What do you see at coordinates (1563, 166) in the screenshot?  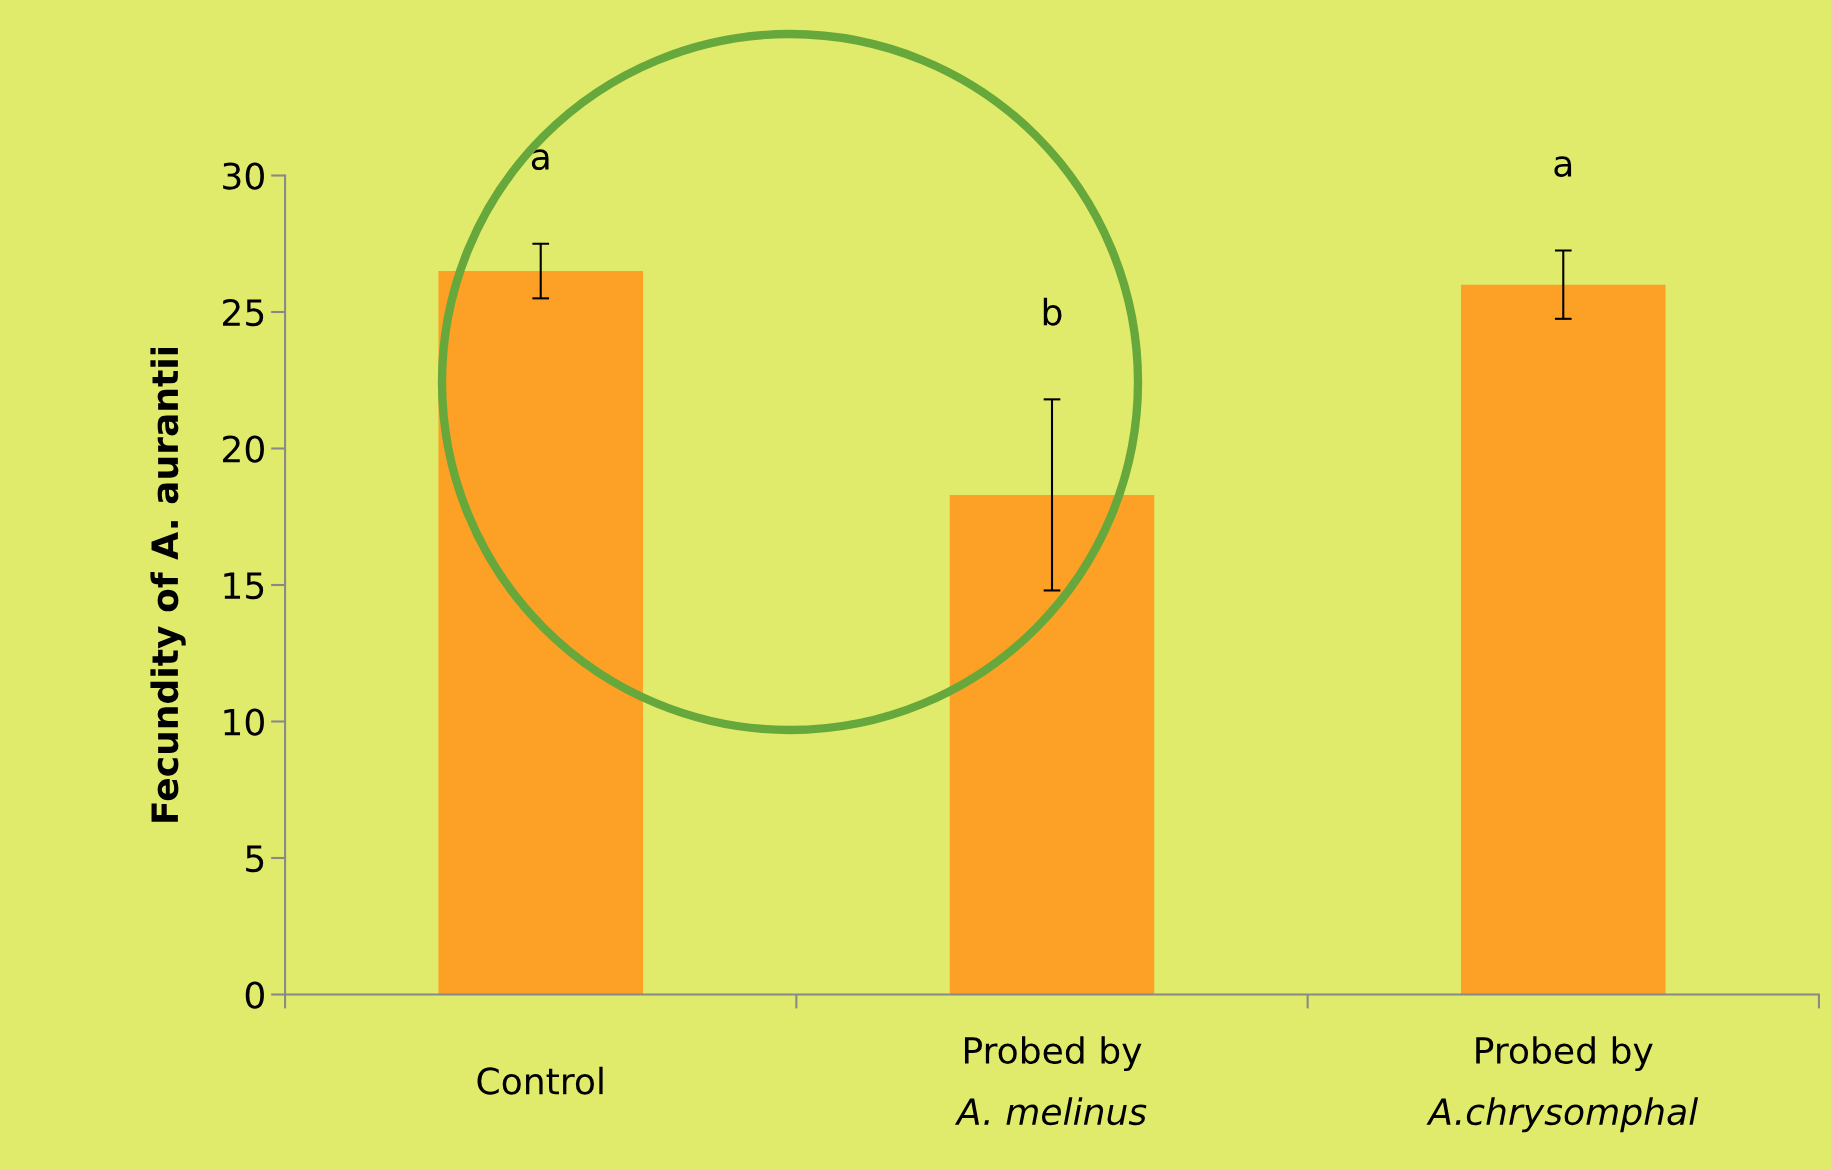 I see `annotation: a` at bounding box center [1563, 166].